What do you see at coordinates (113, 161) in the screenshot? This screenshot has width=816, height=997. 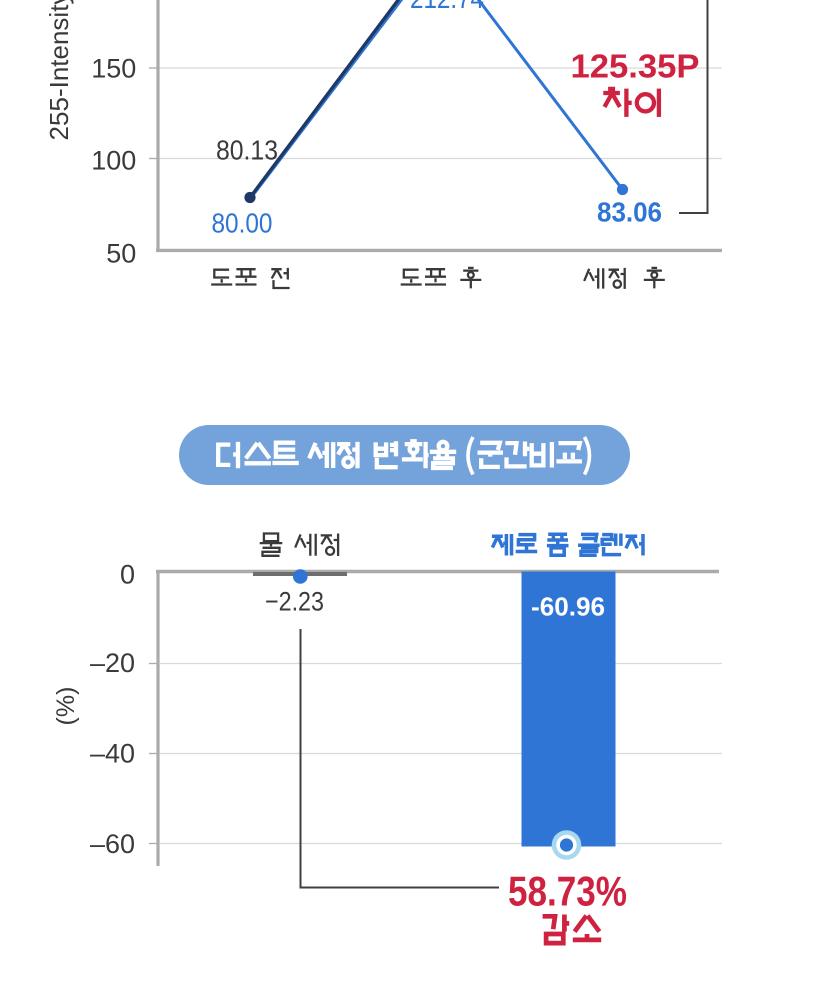 I see `svg-text: 100` at bounding box center [113, 161].